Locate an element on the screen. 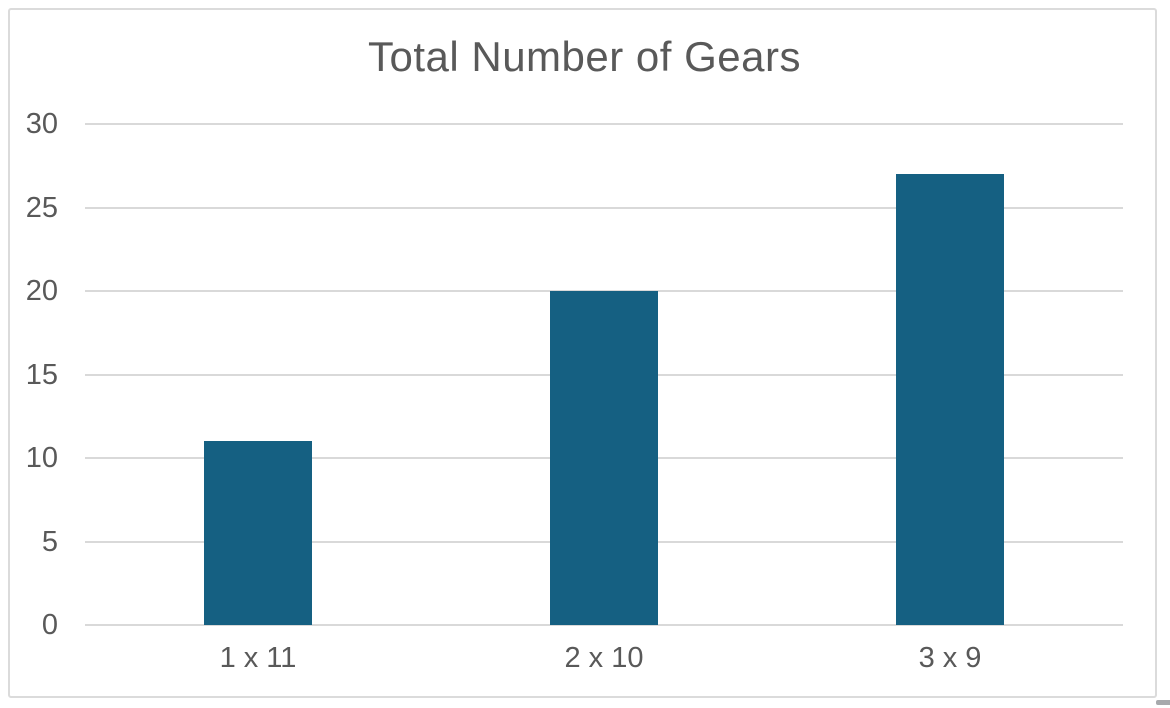  y-tick-label: 30 is located at coordinates (41, 124).